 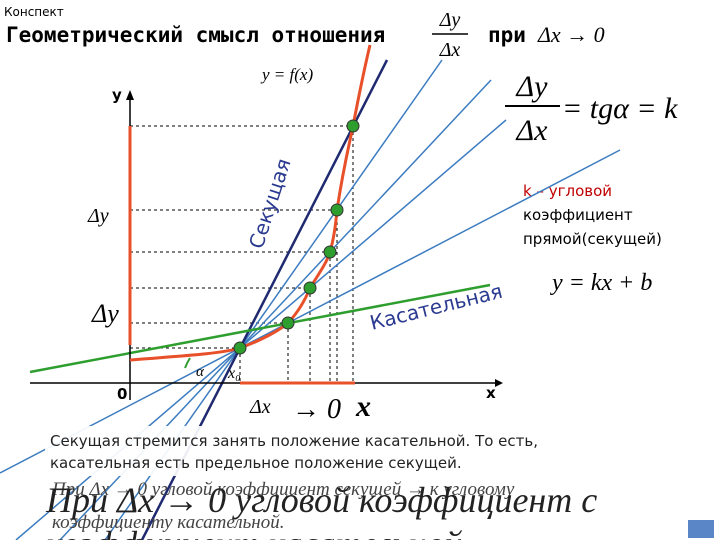 I want to click on note-line: k – угловой, so click(x=567, y=191).